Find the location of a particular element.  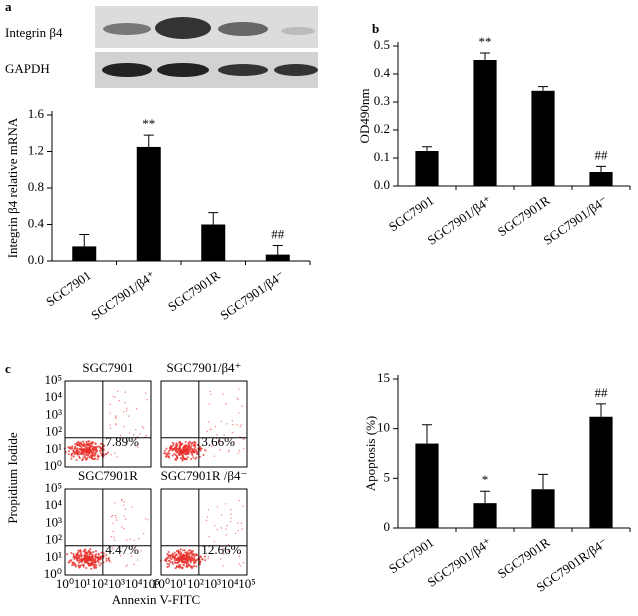

x-tick-label: 10² is located at coordinates (99, 583).